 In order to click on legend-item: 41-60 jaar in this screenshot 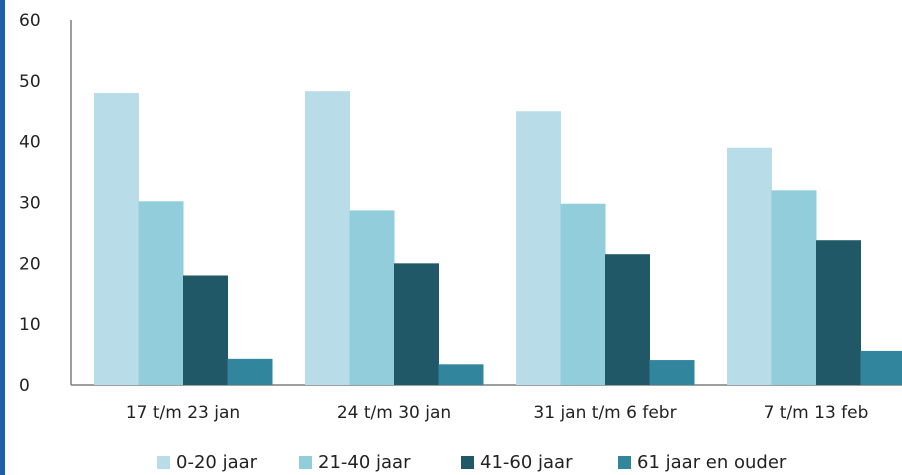, I will do `click(517, 462)`.